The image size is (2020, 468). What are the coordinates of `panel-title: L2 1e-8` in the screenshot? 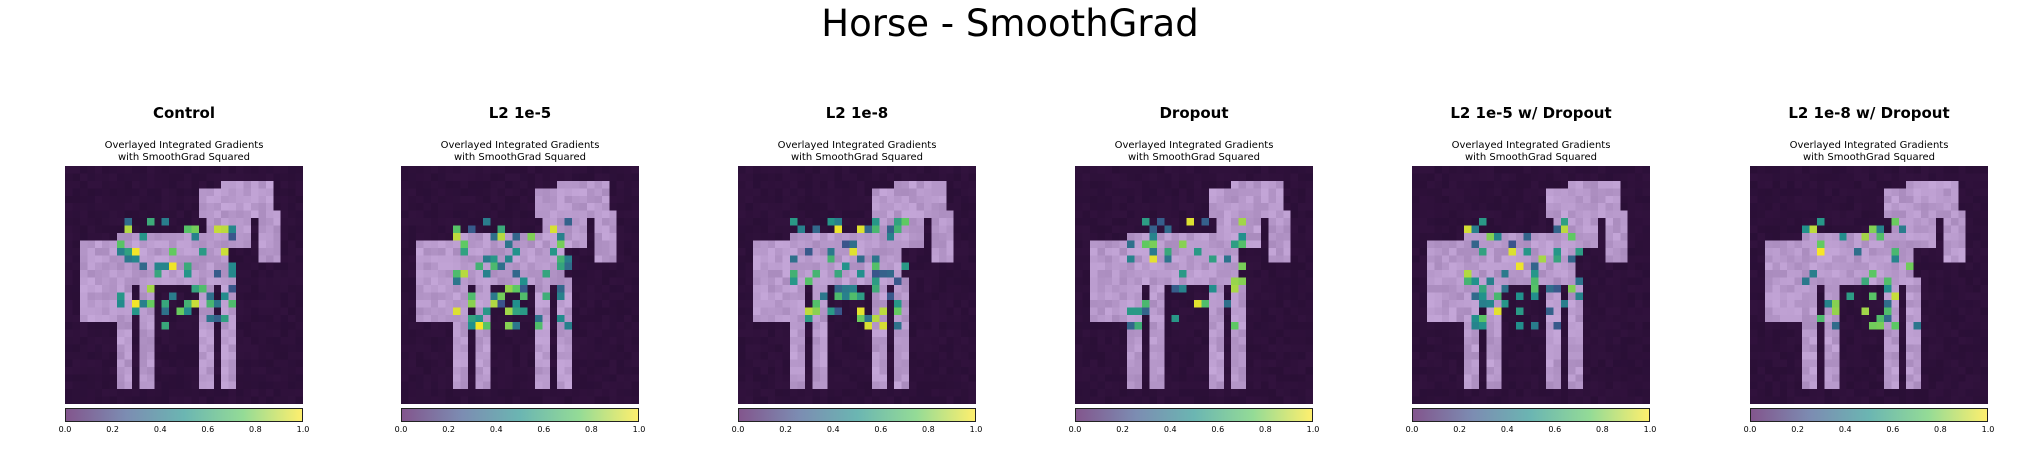 It's located at (857, 113).